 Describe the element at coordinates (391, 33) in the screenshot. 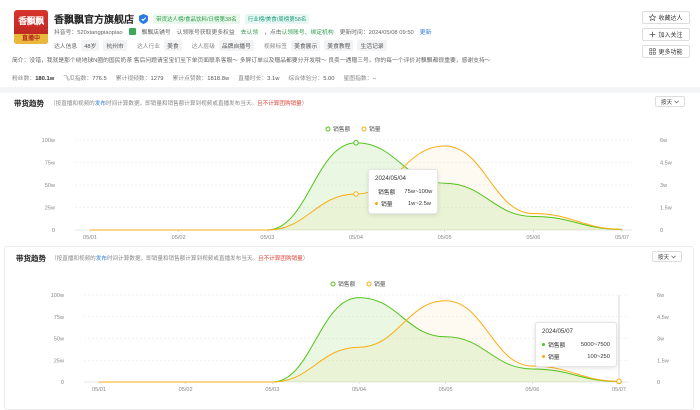

I see `update-time: 2024/05/08 09:50` at that location.